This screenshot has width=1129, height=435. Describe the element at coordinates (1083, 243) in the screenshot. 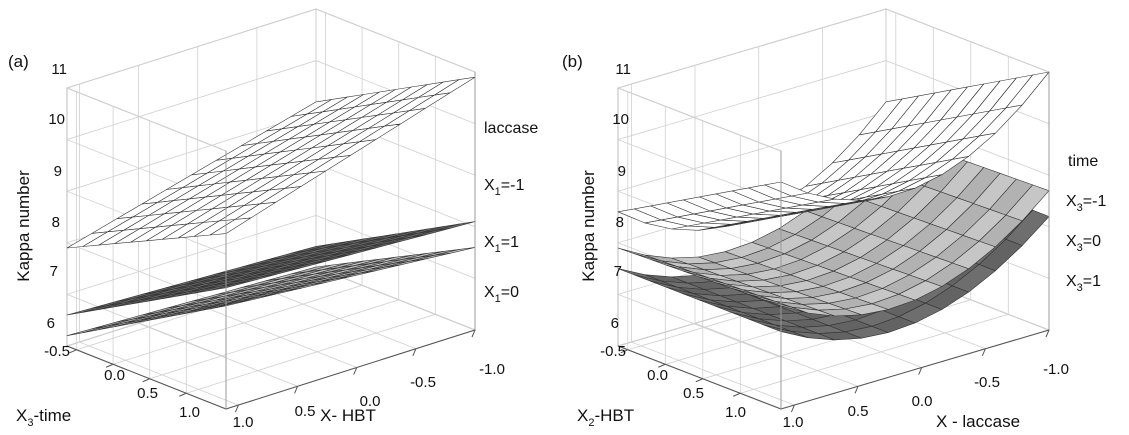

I see `panel-b-legend-entry: X3=0` at that location.